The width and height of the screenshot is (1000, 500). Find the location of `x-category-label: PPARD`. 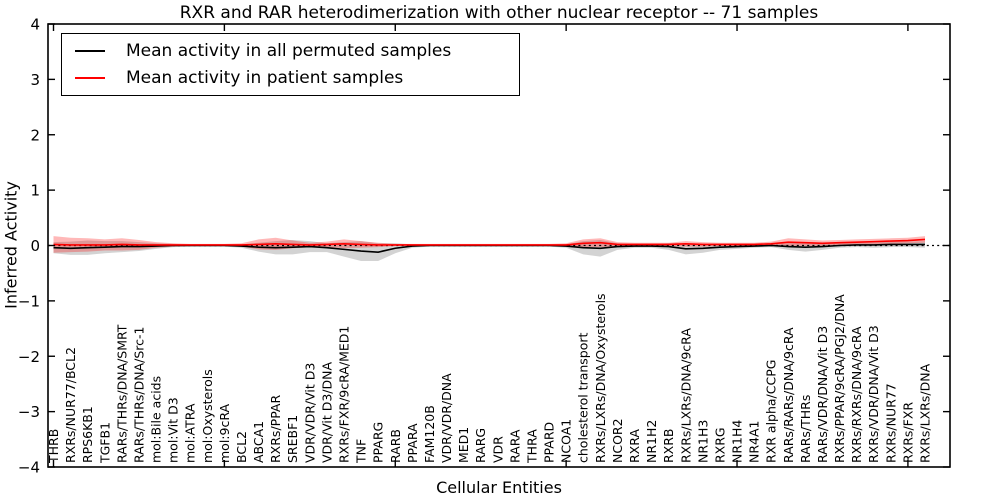

x-category-label: PPARD is located at coordinates (549, 442).